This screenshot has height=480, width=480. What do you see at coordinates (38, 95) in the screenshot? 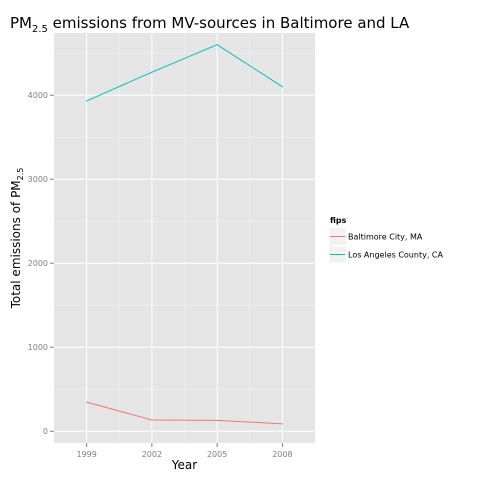
I see `y-tick-label: 4000` at bounding box center [38, 95].